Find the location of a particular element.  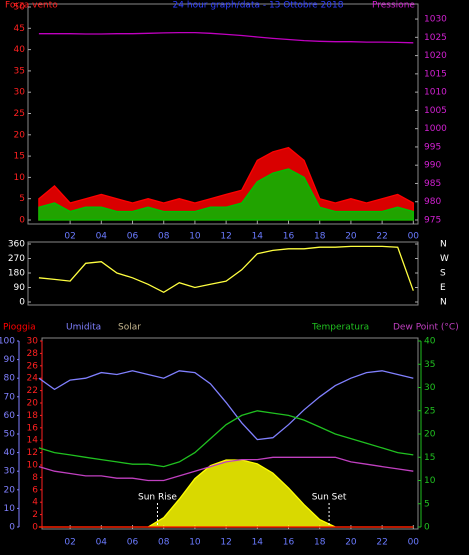

y2-tick-label: 1015 is located at coordinates (435, 74).